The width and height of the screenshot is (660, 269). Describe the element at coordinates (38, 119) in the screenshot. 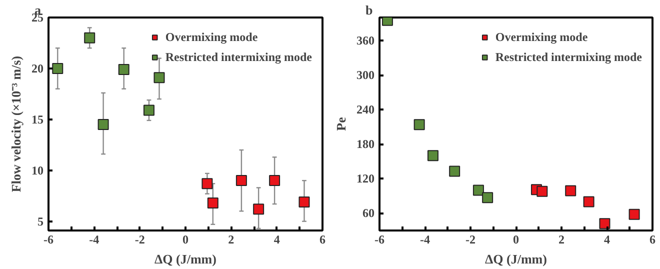

I see `y-tick-label: 15` at that location.